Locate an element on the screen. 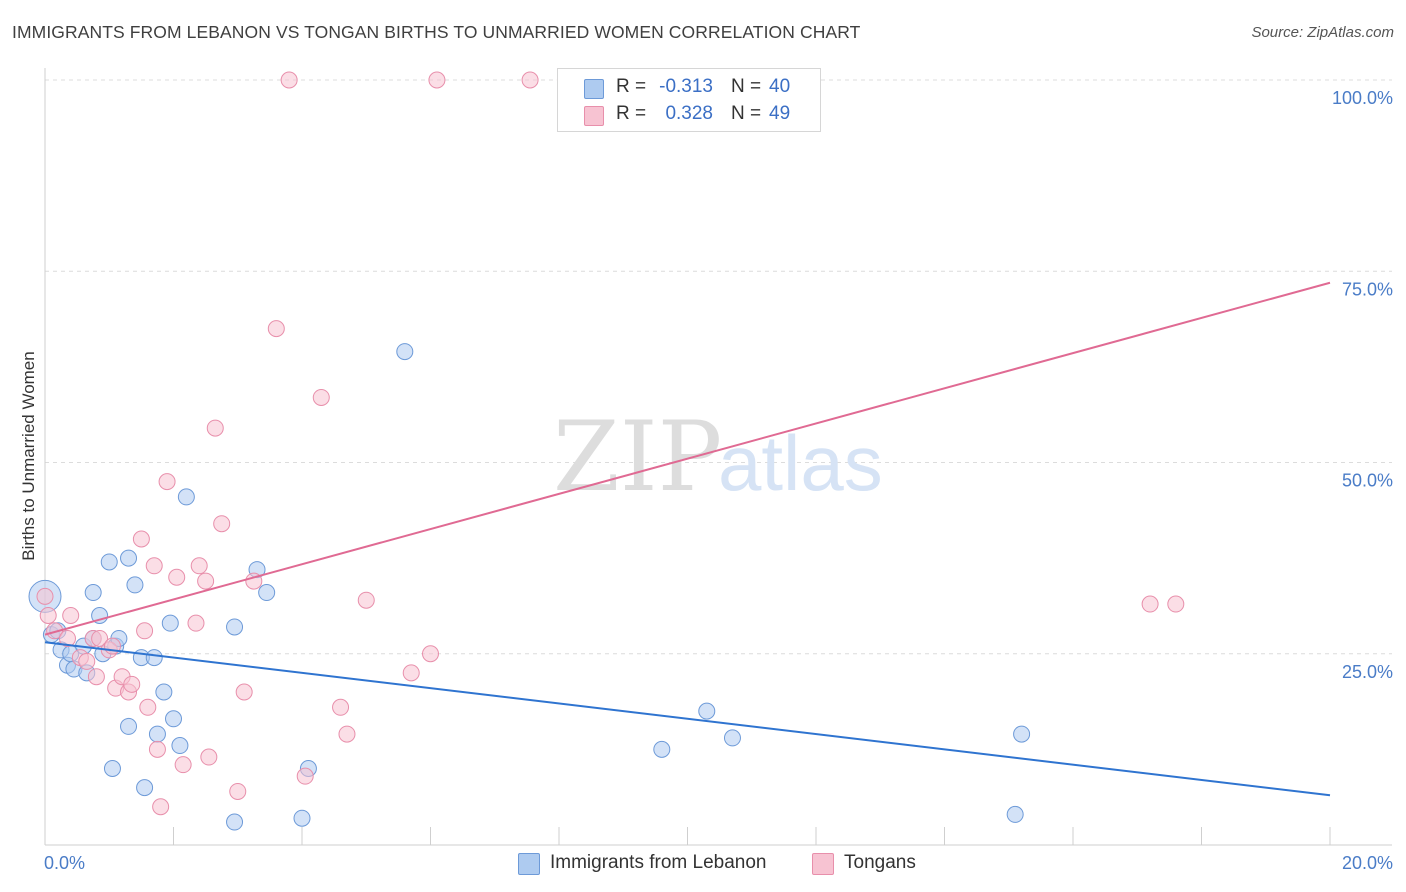  legend-row-lebanon: R = -0.313 N = 40 is located at coordinates (689, 88).